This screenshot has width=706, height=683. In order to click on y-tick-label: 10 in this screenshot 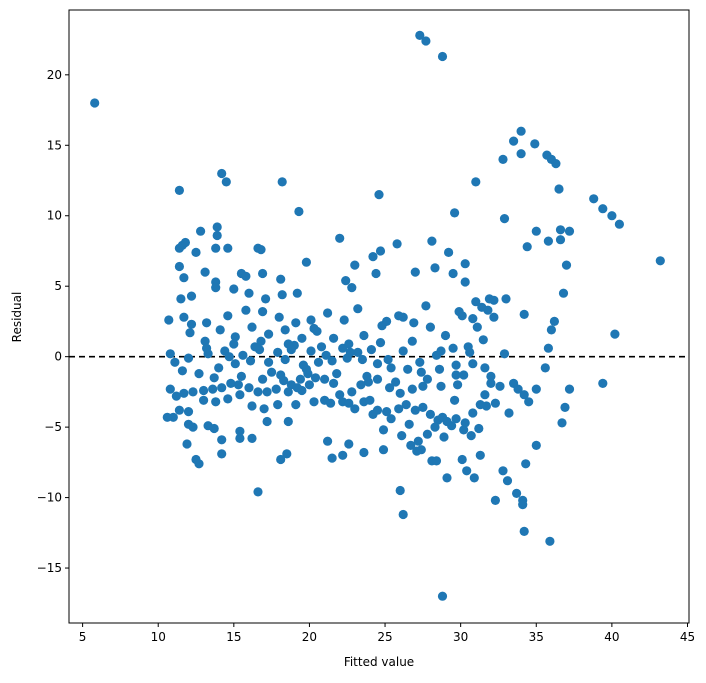, I will do `click(54, 216)`.